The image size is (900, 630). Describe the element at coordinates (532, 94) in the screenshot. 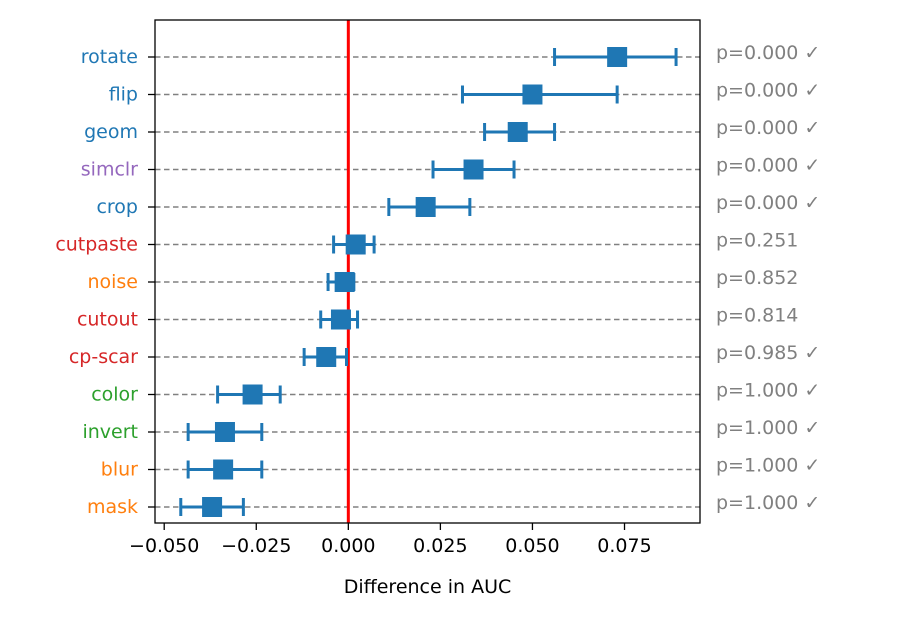

I see `marker-flip` at that location.